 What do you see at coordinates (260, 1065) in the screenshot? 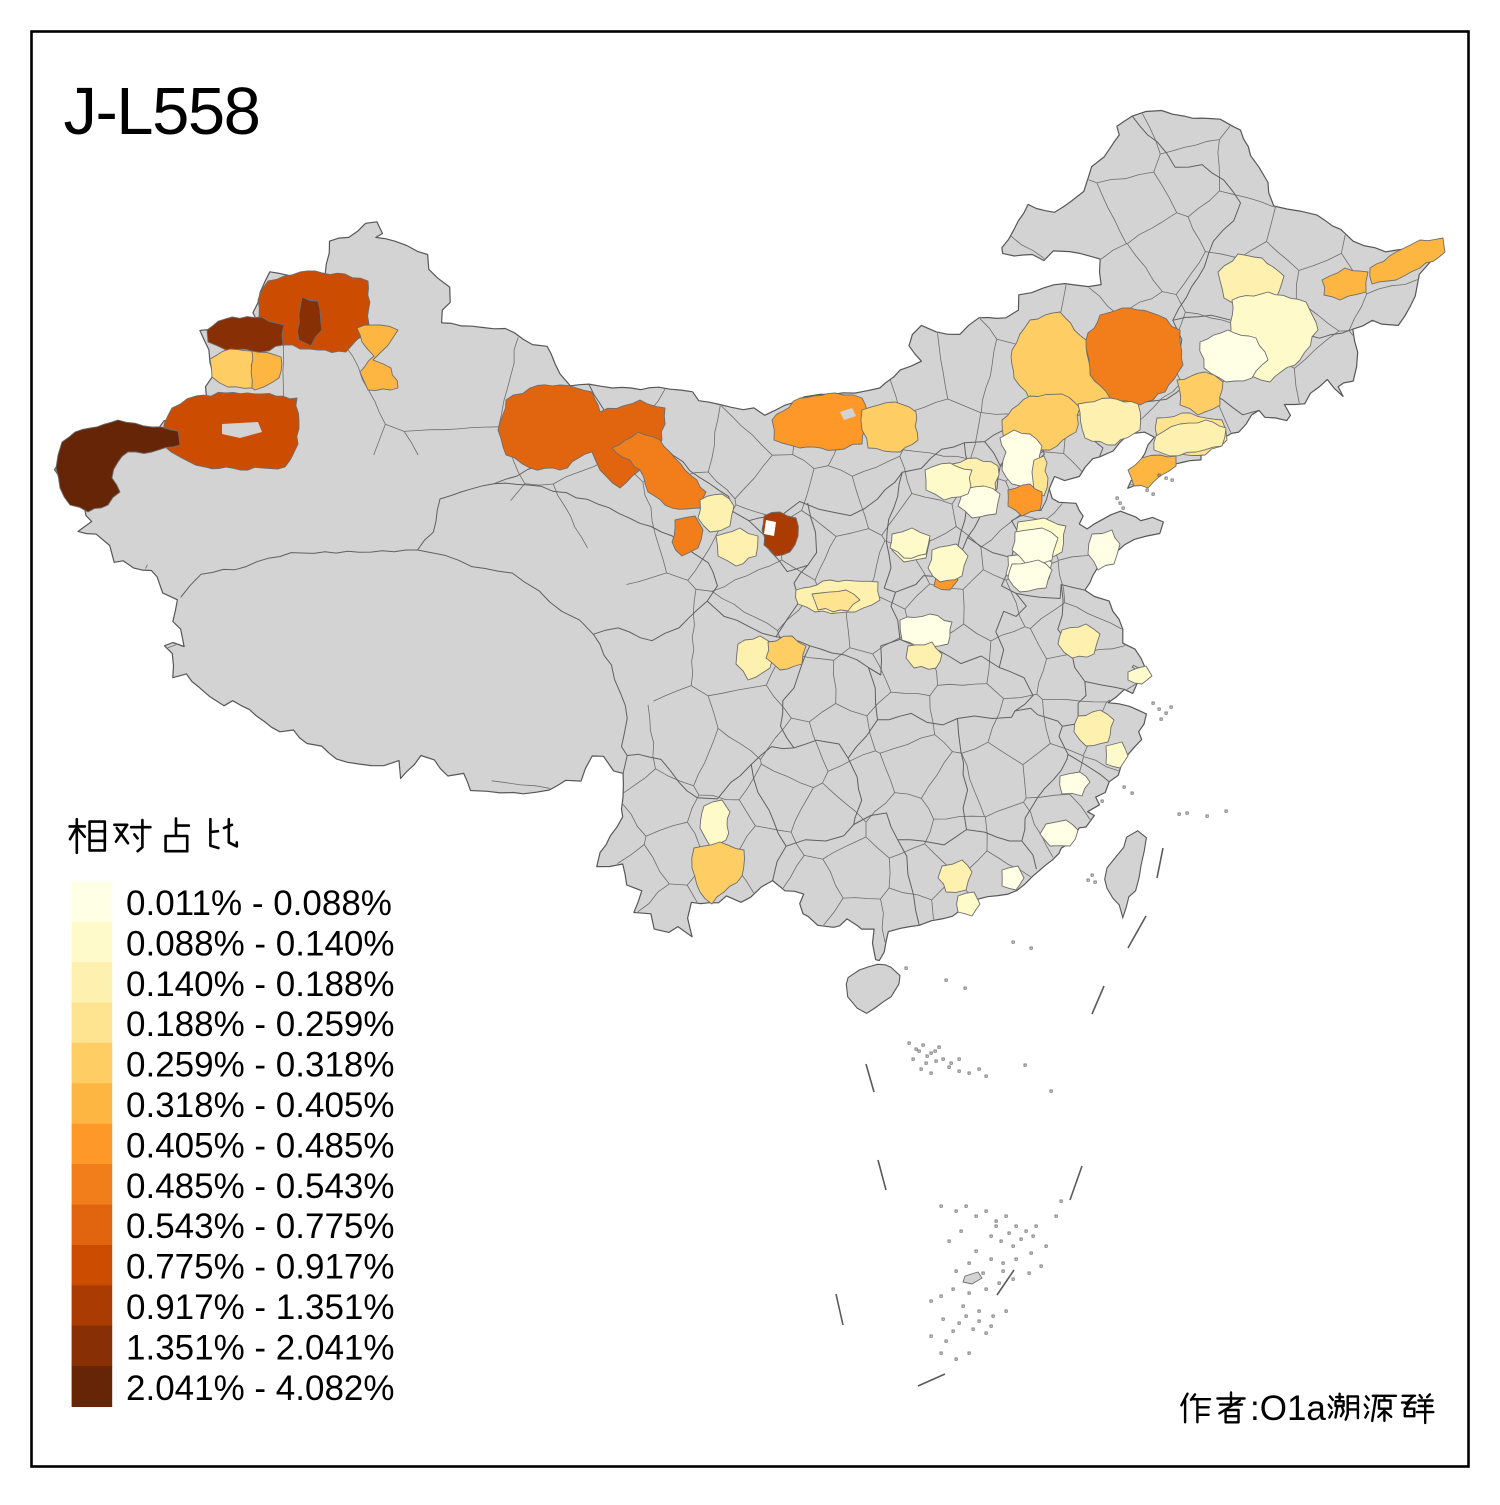
I see `svg-text: 0.259% - 0.318%` at bounding box center [260, 1065].